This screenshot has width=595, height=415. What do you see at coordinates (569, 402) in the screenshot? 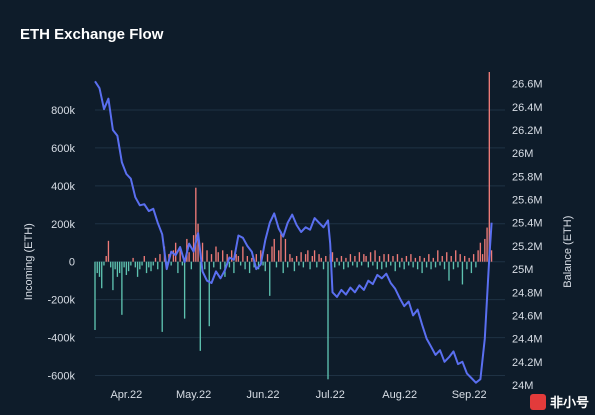
I see `watermark-text: 非小号` at bounding box center [569, 402].